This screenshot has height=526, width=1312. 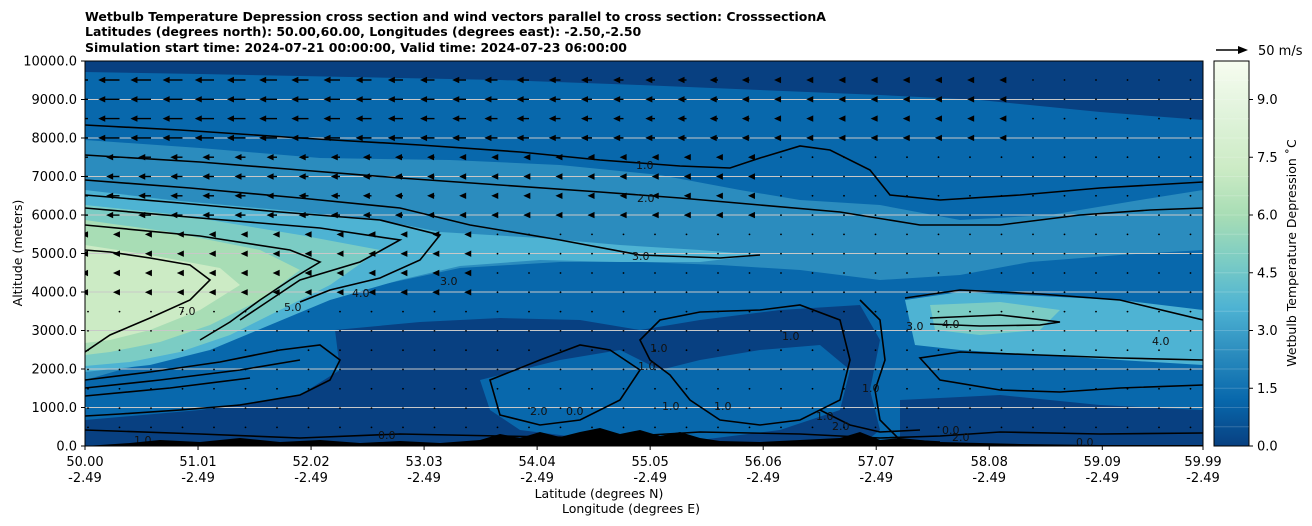 What do you see at coordinates (424, 478) in the screenshot?
I see `x-tick-label-lon: -2.49` at bounding box center [424, 478].